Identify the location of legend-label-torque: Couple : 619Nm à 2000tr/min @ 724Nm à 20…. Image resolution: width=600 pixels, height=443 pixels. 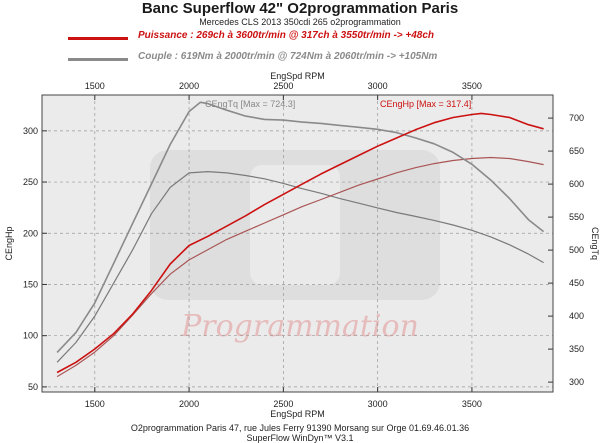
(288, 56).